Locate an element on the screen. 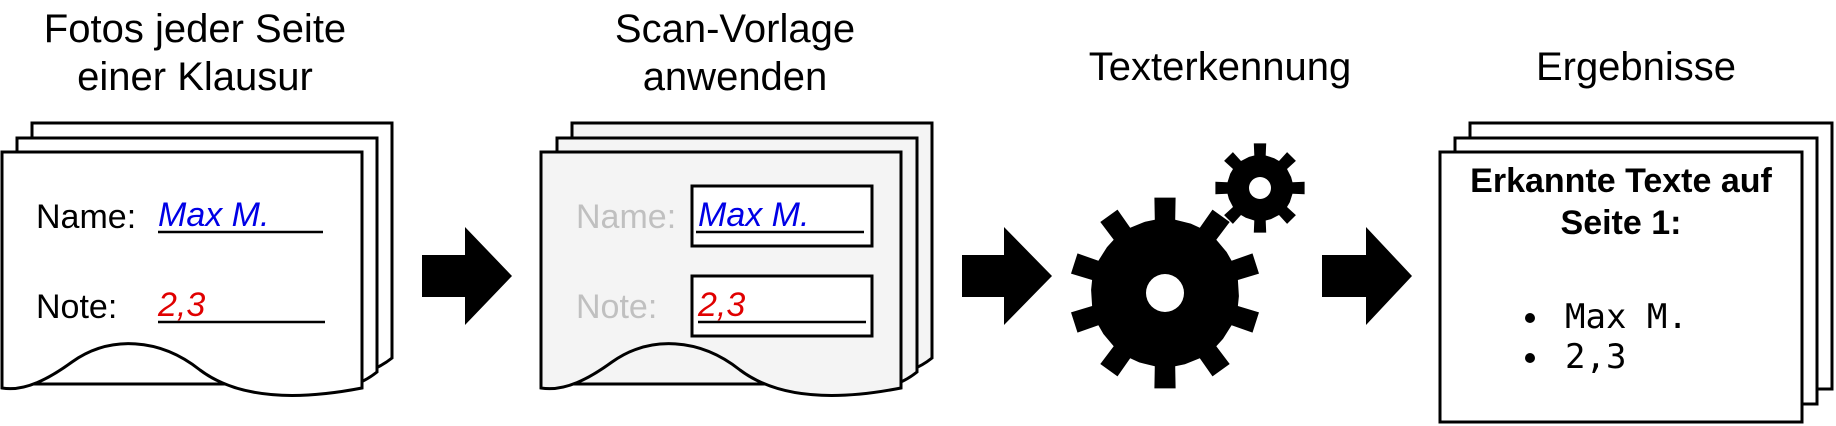 This screenshot has width=1836, height=426. result-item-1: Max M. is located at coordinates (1626, 317).